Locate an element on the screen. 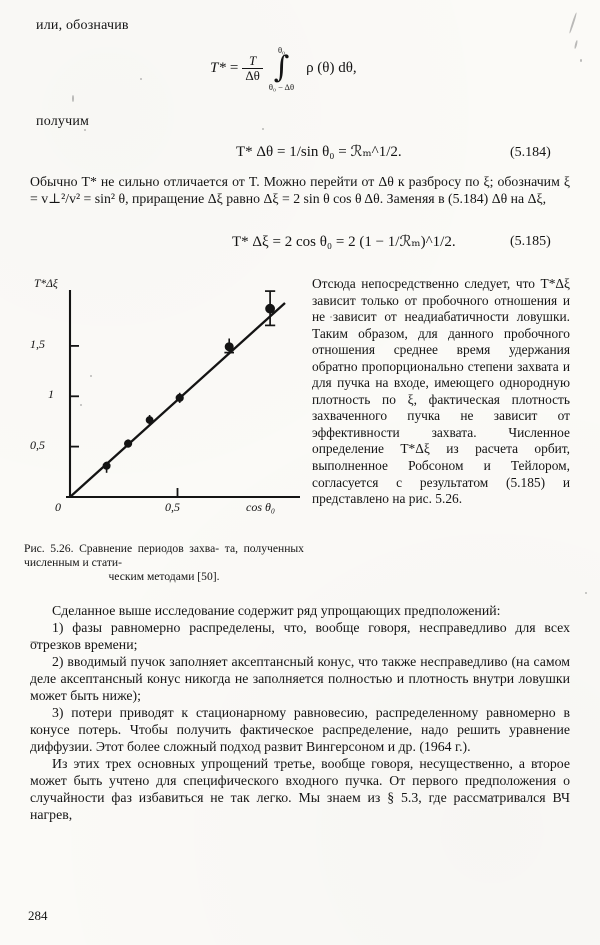  equation-number-5-184: (5.184) is located at coordinates (530, 152).